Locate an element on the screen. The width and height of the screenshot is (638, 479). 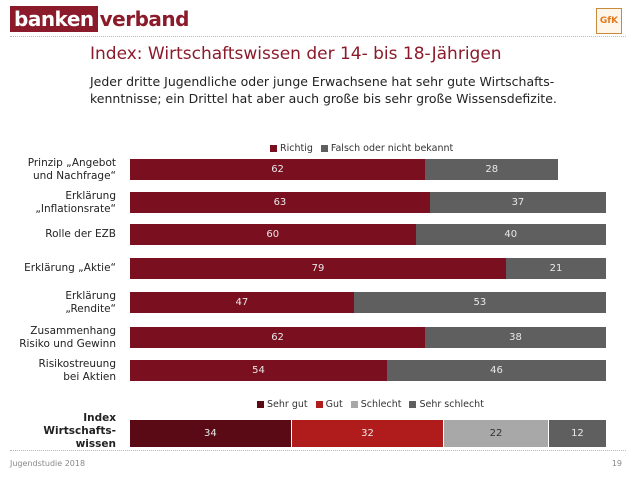
category-label-line: „Rendite“ is located at coordinates (90, 308).